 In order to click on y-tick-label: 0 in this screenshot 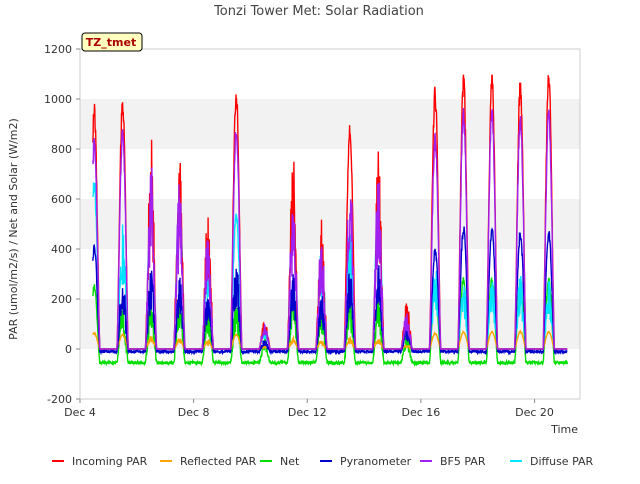, I will do `click(68, 349)`.